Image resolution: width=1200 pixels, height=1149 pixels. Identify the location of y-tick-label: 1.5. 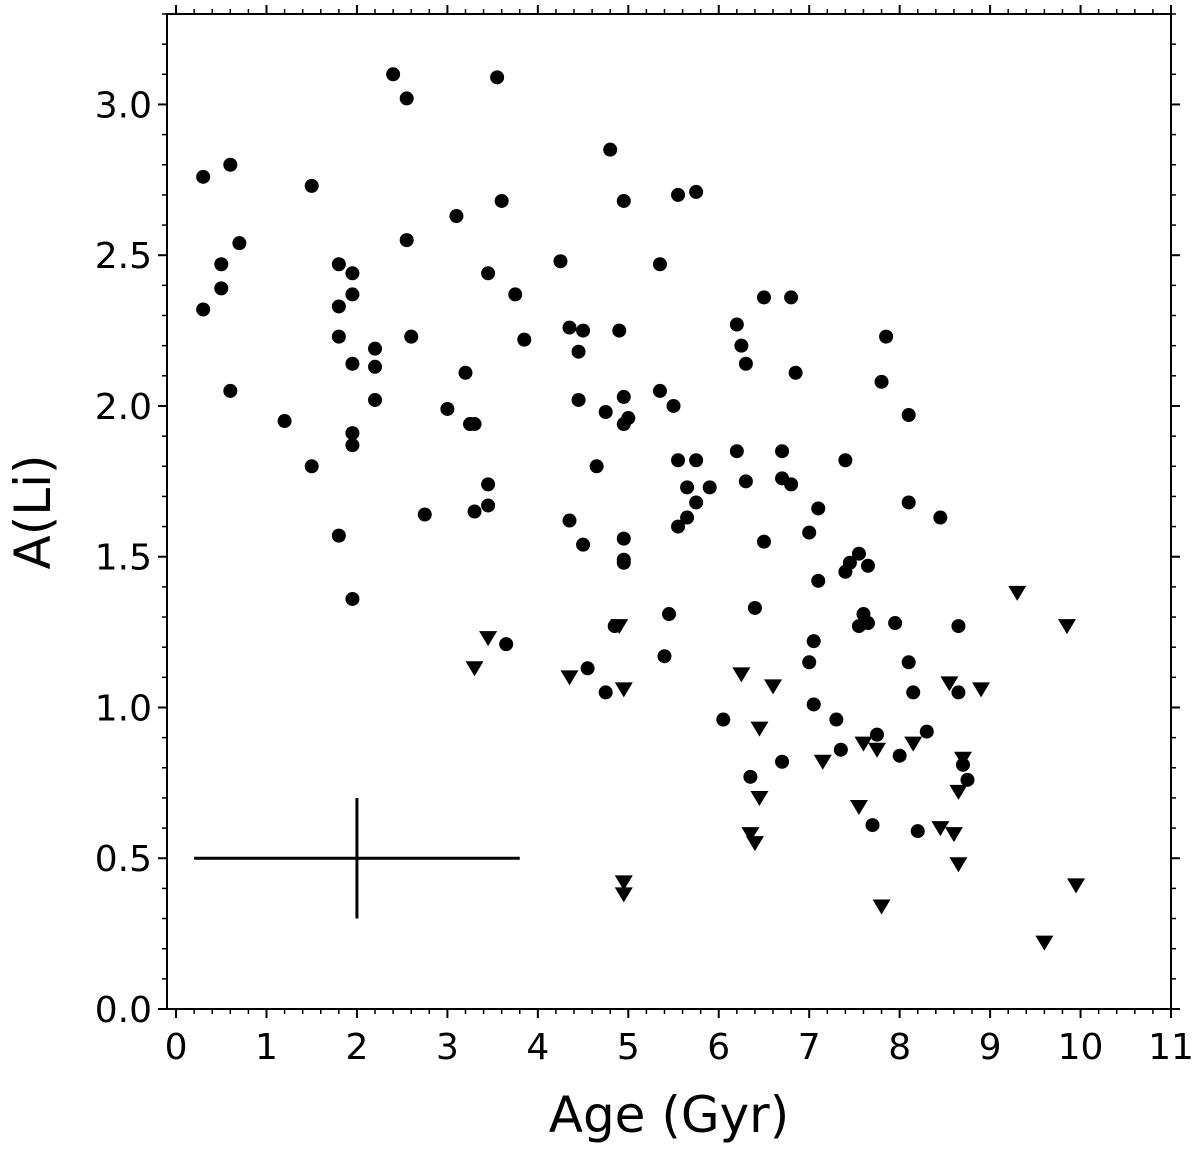
(123, 558).